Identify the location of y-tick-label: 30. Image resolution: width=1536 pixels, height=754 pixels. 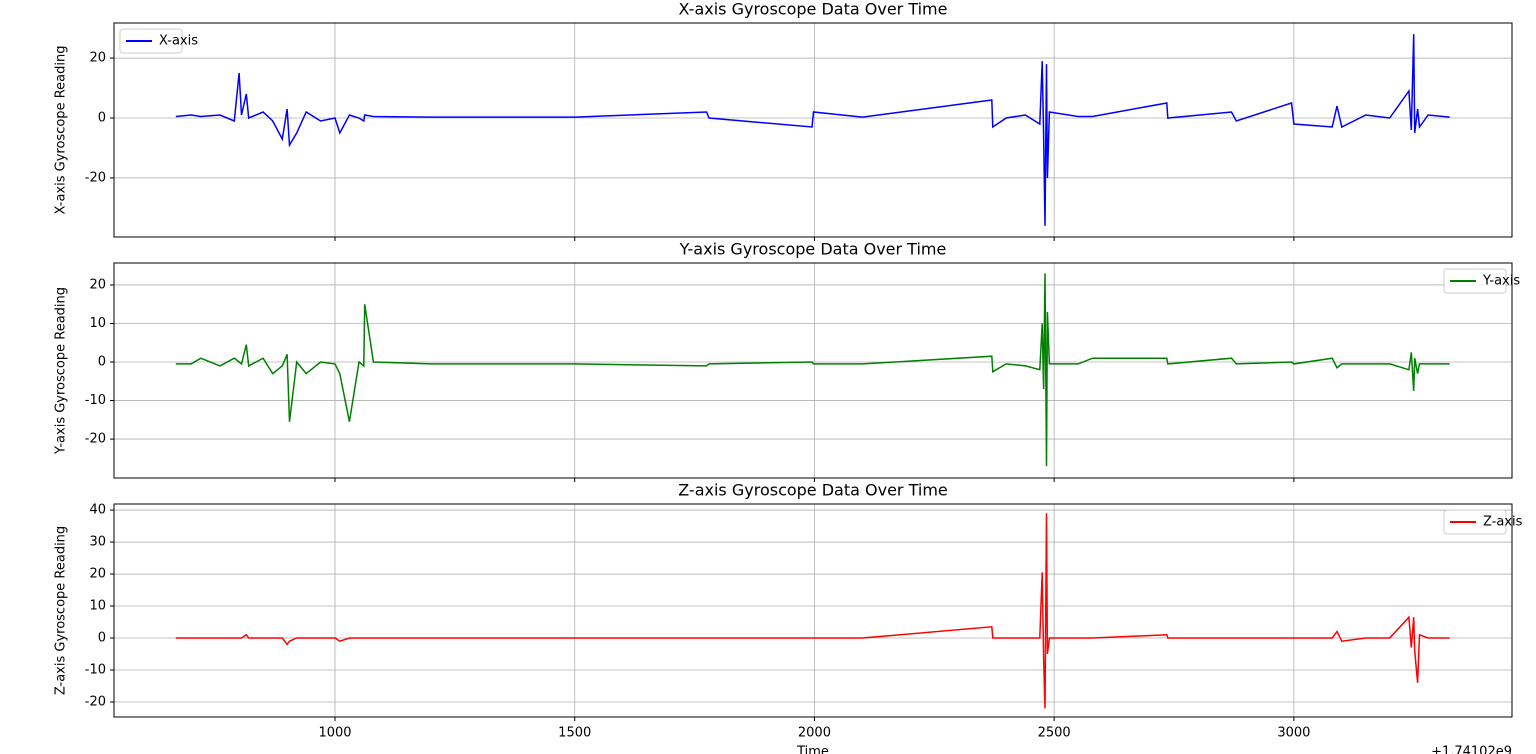
(97, 542).